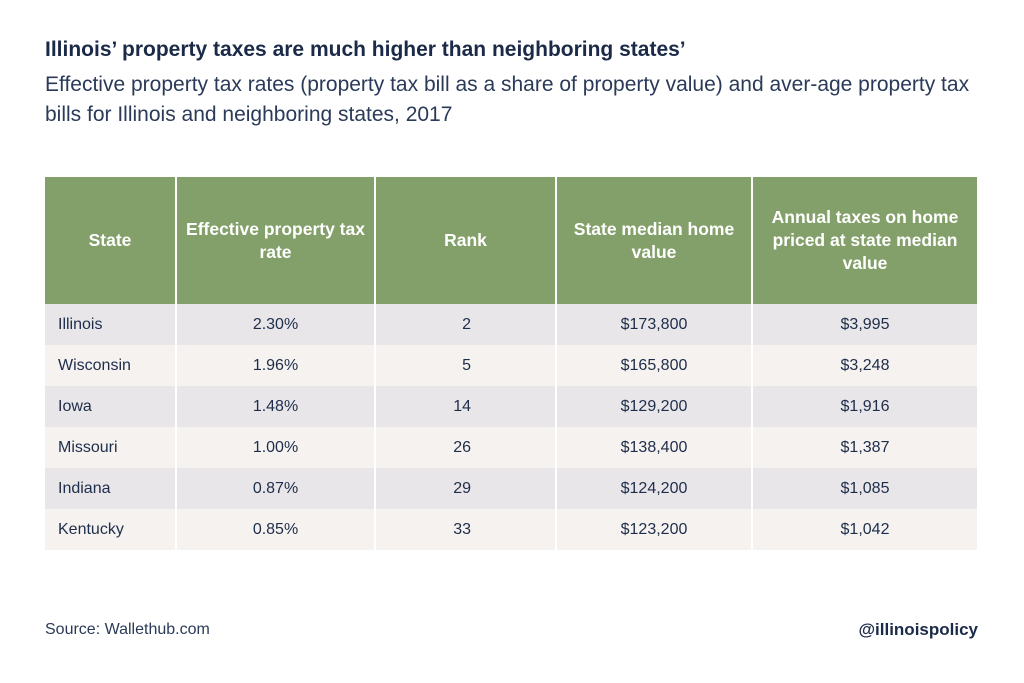 This screenshot has height=683, width=1024. What do you see at coordinates (864, 529) in the screenshot?
I see `cell-taxes: $1,042` at bounding box center [864, 529].